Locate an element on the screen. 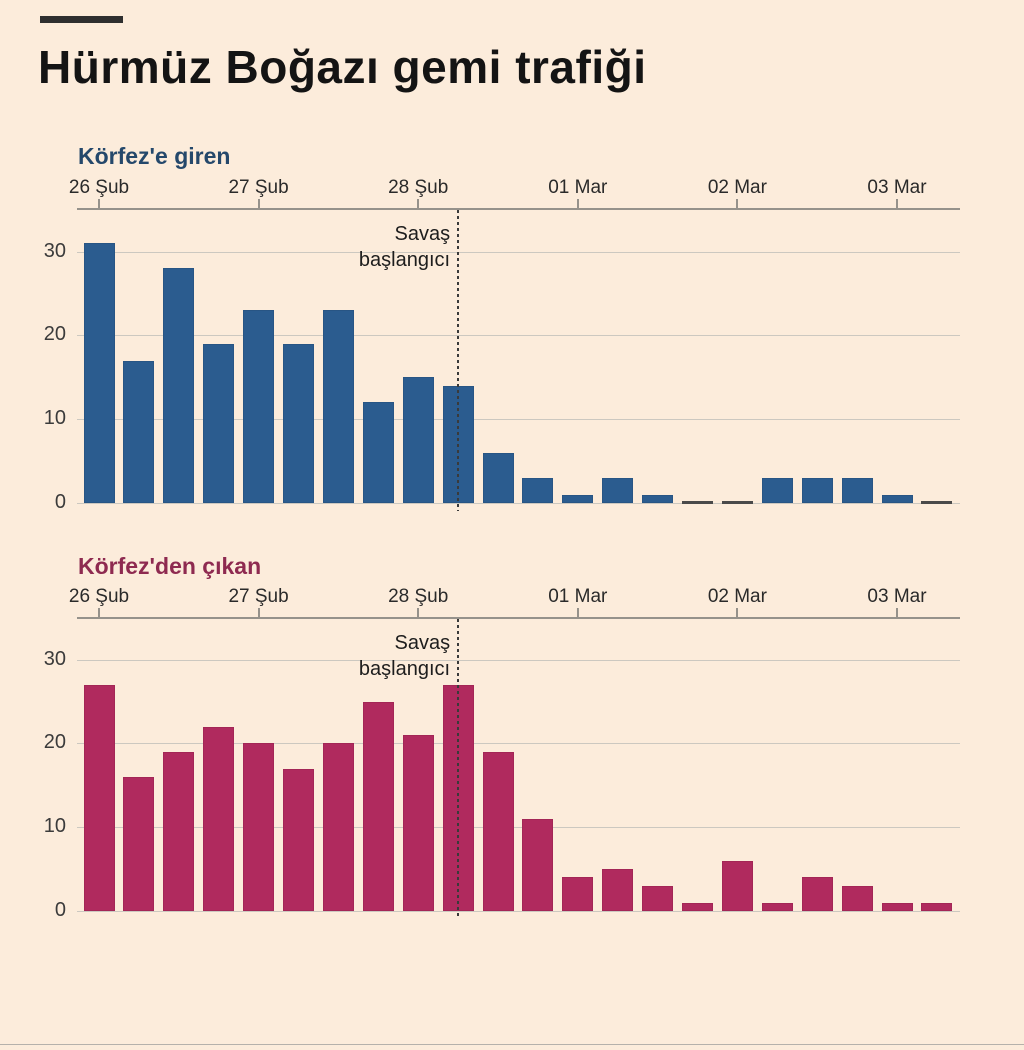  chart-title-exiting: Körfez'den çıkan is located at coordinates (170, 566).